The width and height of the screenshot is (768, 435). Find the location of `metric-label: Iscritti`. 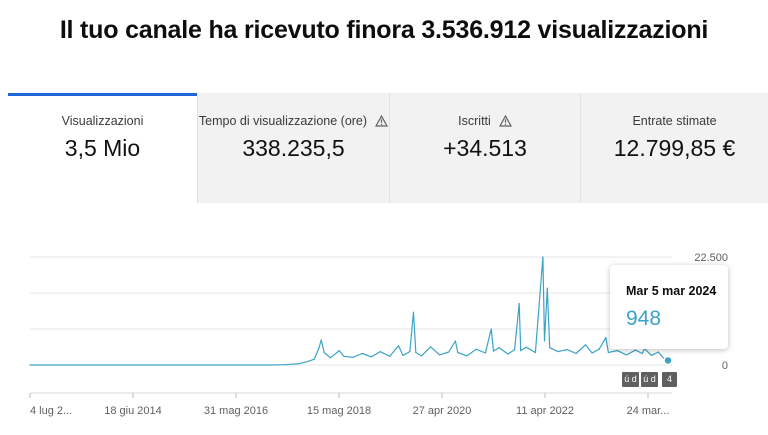

metric-label: Iscritti is located at coordinates (485, 121).